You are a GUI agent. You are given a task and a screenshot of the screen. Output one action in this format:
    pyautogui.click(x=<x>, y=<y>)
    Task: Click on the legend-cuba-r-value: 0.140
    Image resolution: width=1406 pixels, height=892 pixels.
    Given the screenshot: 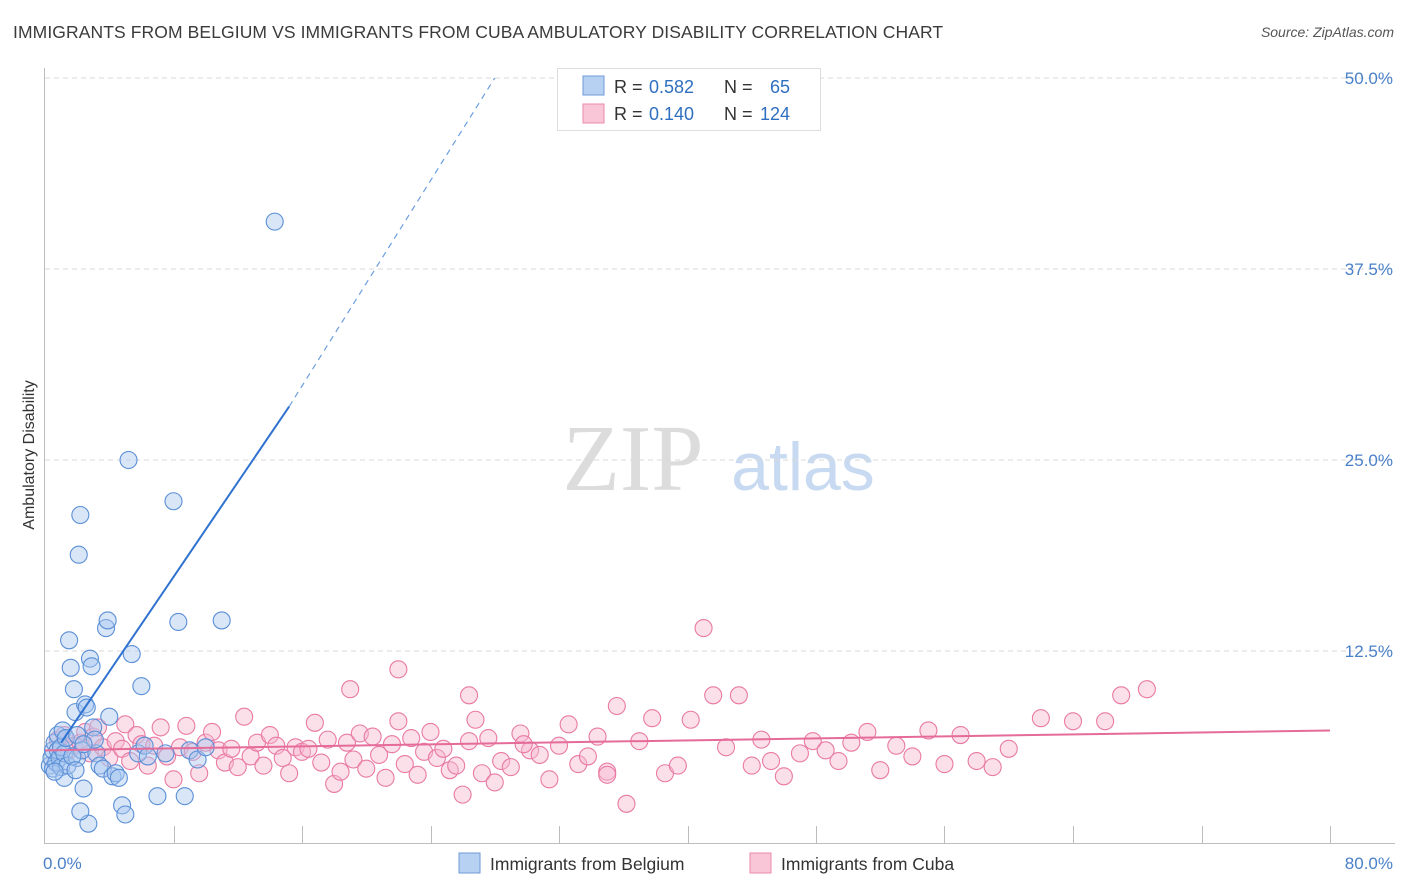 What is the action you would take?
    pyautogui.click(x=671, y=114)
    